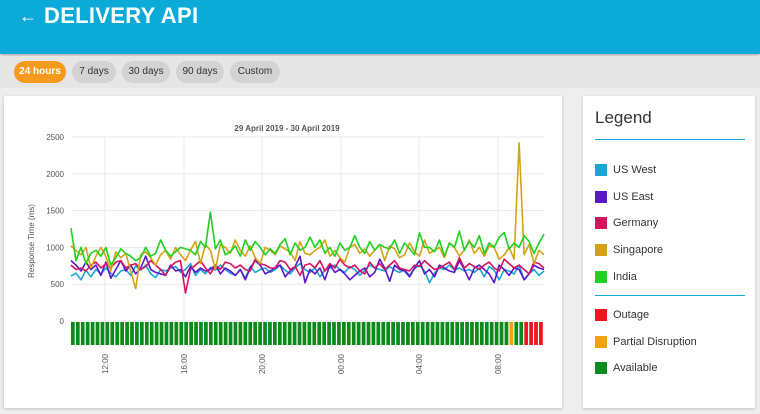 The height and width of the screenshot is (414, 760). I want to click on series-line-us-east, so click(307, 269).